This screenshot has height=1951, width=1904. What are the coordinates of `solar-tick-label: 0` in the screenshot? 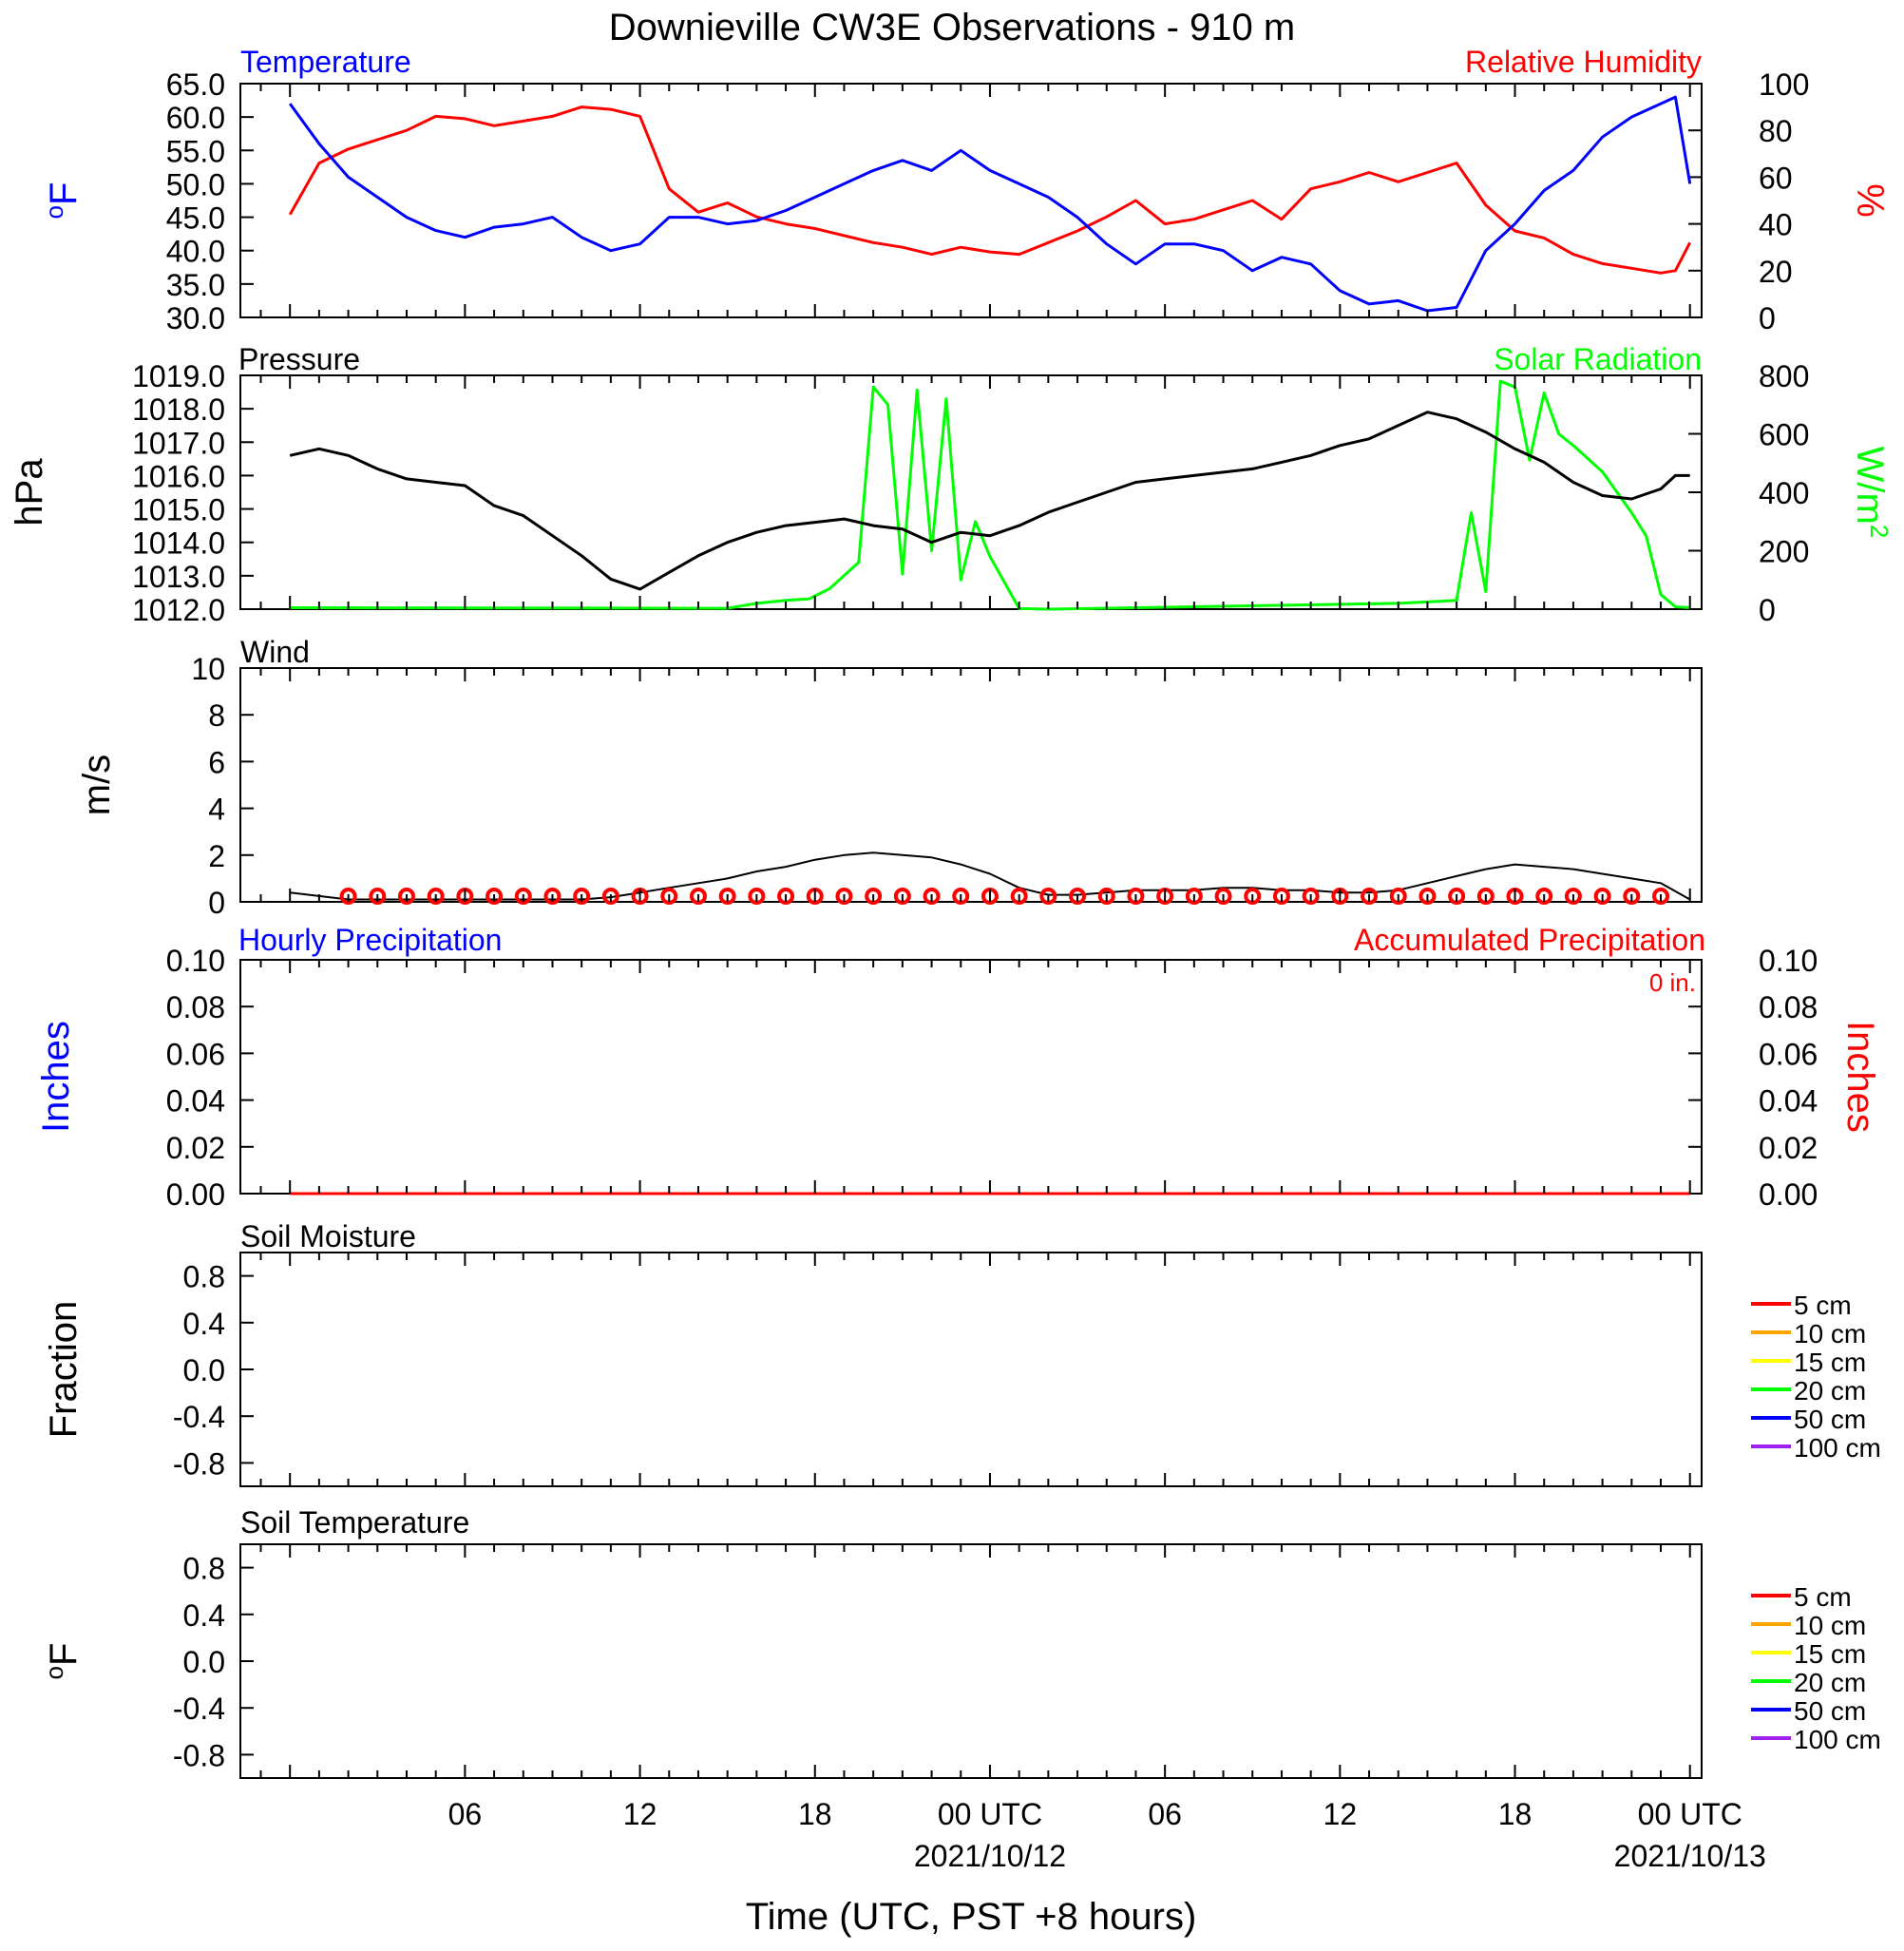 It's located at (1767, 610).